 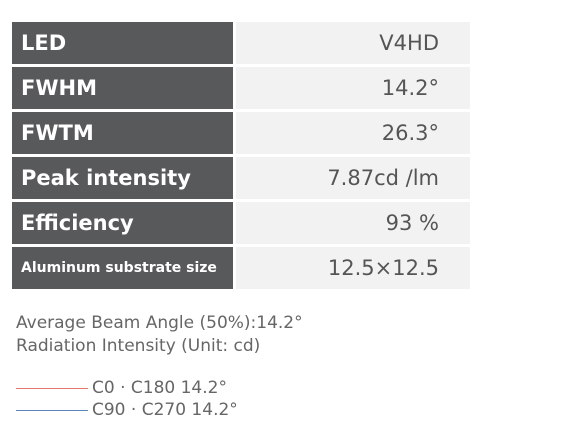 What do you see at coordinates (353, 133) in the screenshot?
I see `row-value: 26.3°` at bounding box center [353, 133].